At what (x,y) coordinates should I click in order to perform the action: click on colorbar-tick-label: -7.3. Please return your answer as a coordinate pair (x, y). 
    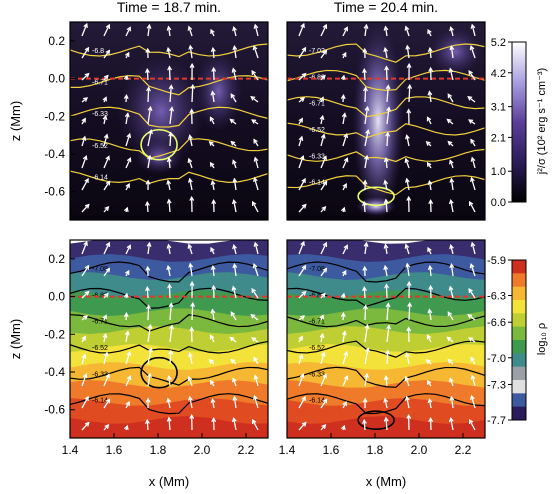
    Looking at the image, I should click on (496, 385).